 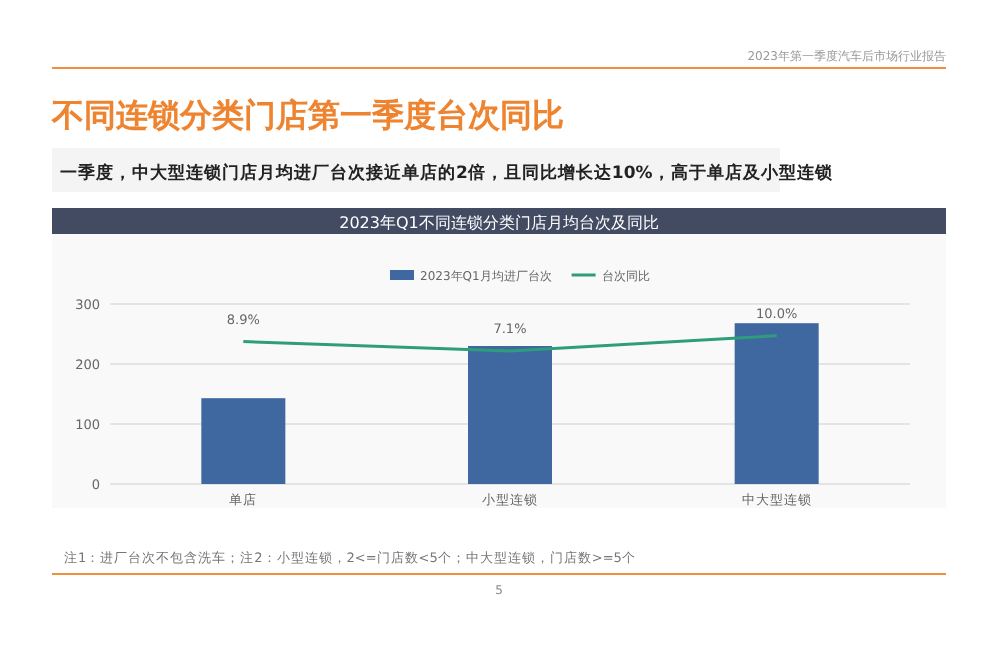 What do you see at coordinates (307, 115) in the screenshot?
I see `chart-title: 不同连锁分类门店第一季度台次同比` at bounding box center [307, 115].